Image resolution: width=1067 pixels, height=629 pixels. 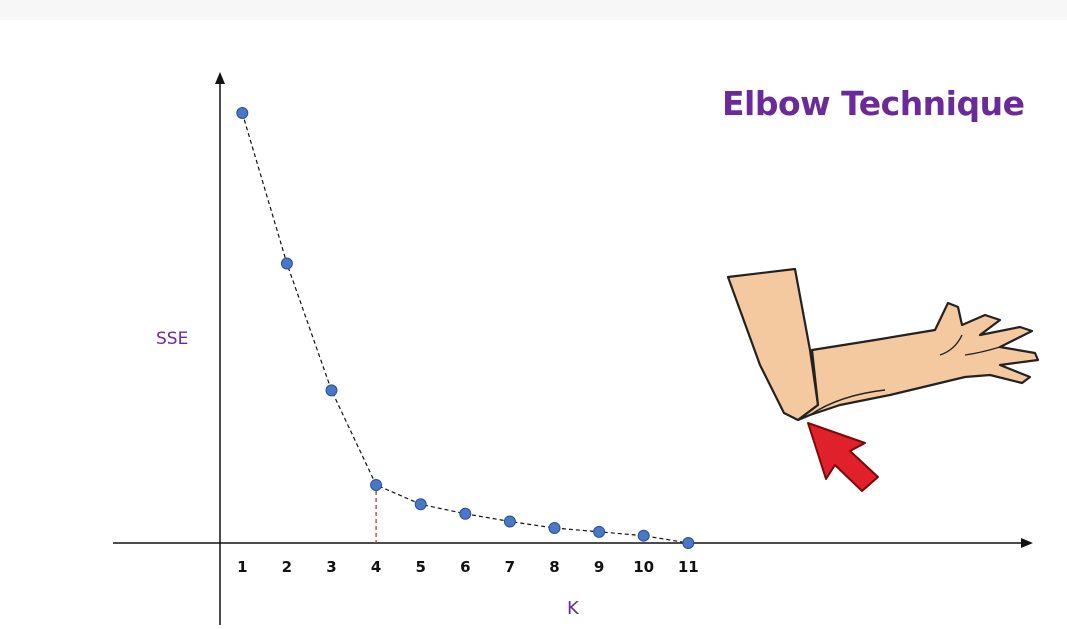 I want to click on x-tick-labels: 1 2 3 4 5 6 7 8 9 10 11, so click(x=468, y=567).